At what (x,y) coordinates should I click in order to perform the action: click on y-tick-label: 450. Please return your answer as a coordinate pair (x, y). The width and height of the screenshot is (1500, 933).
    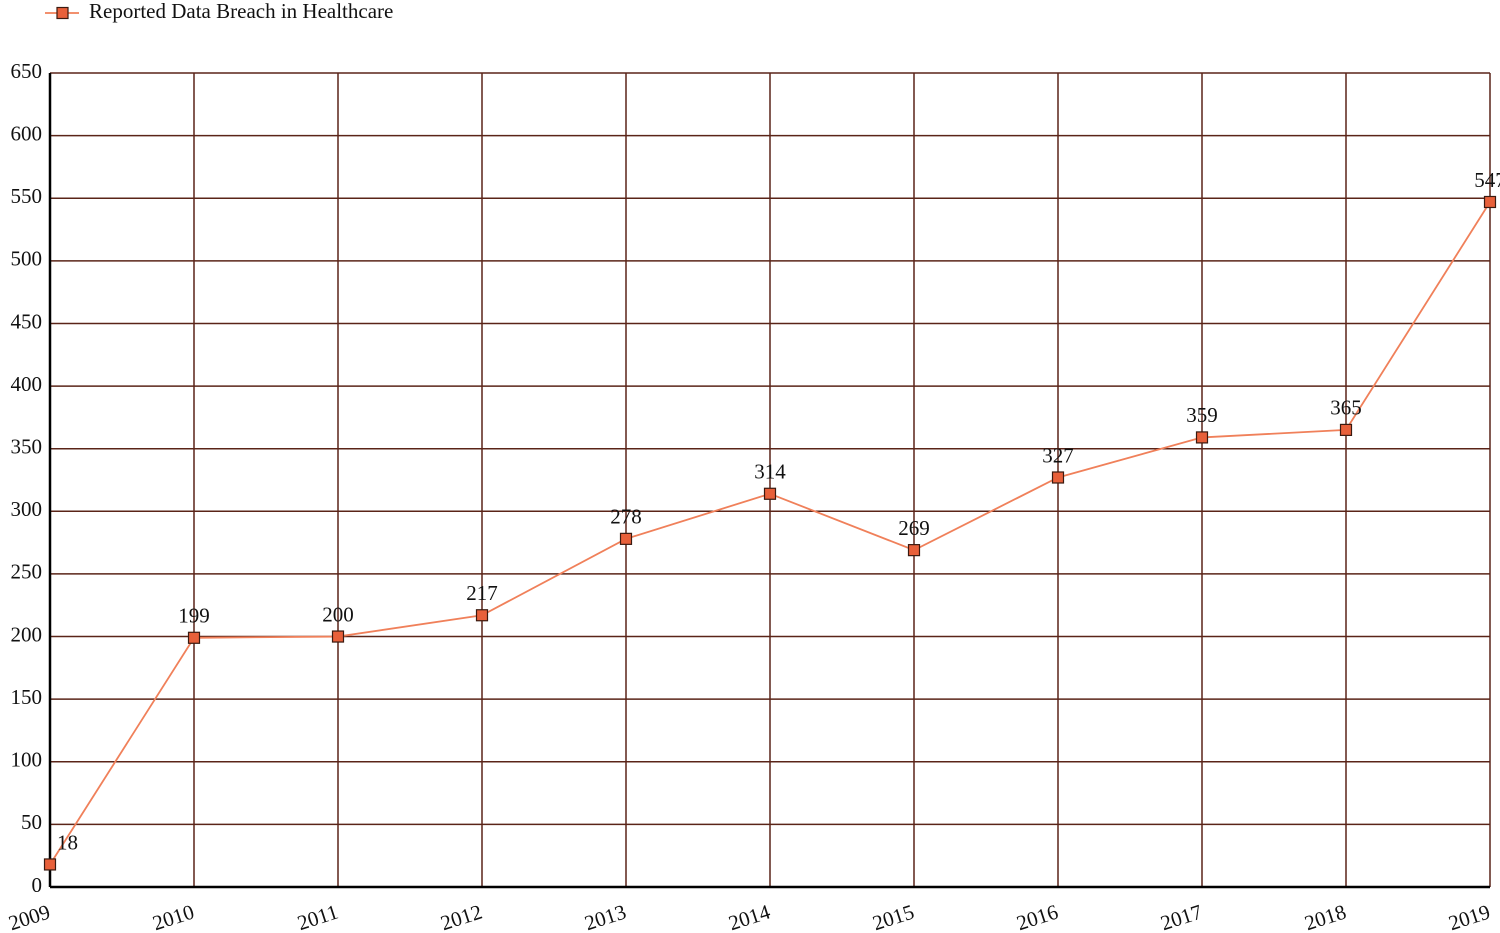
    Looking at the image, I should click on (27, 321).